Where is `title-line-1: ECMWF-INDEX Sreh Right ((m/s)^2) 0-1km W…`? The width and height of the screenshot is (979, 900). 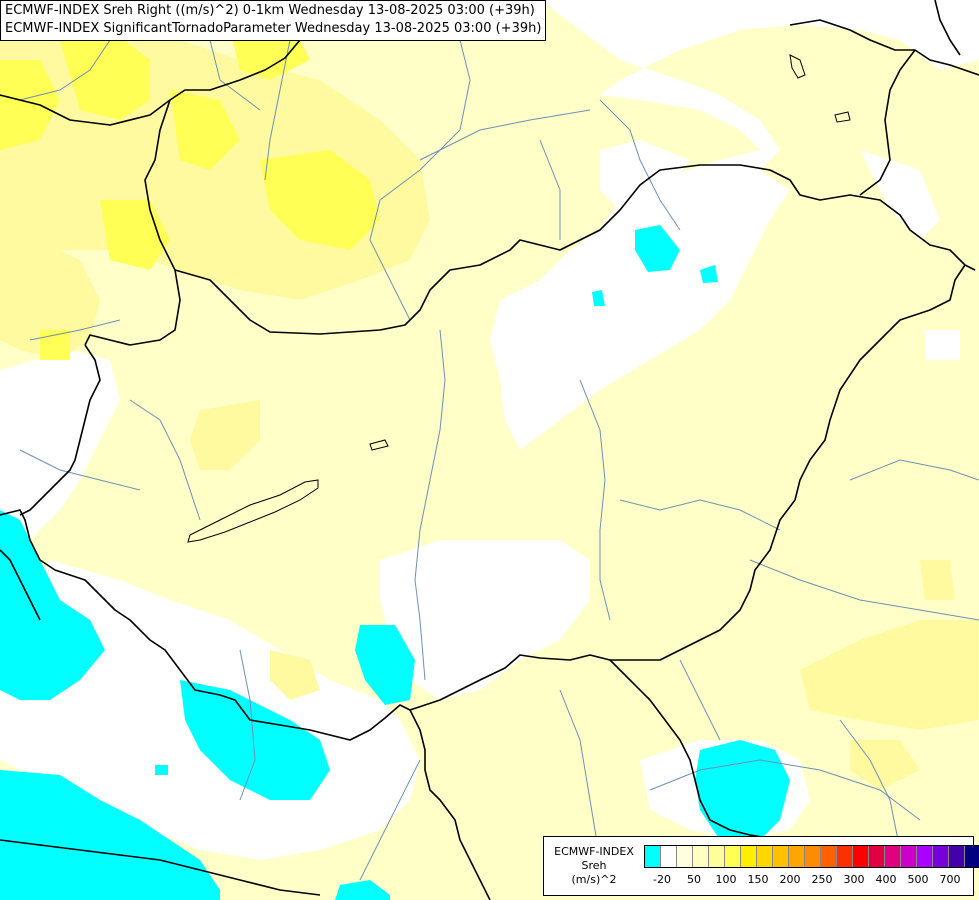 title-line-1: ECMWF-INDEX Sreh Right ((m/s)^2) 0-1km W… is located at coordinates (270, 10).